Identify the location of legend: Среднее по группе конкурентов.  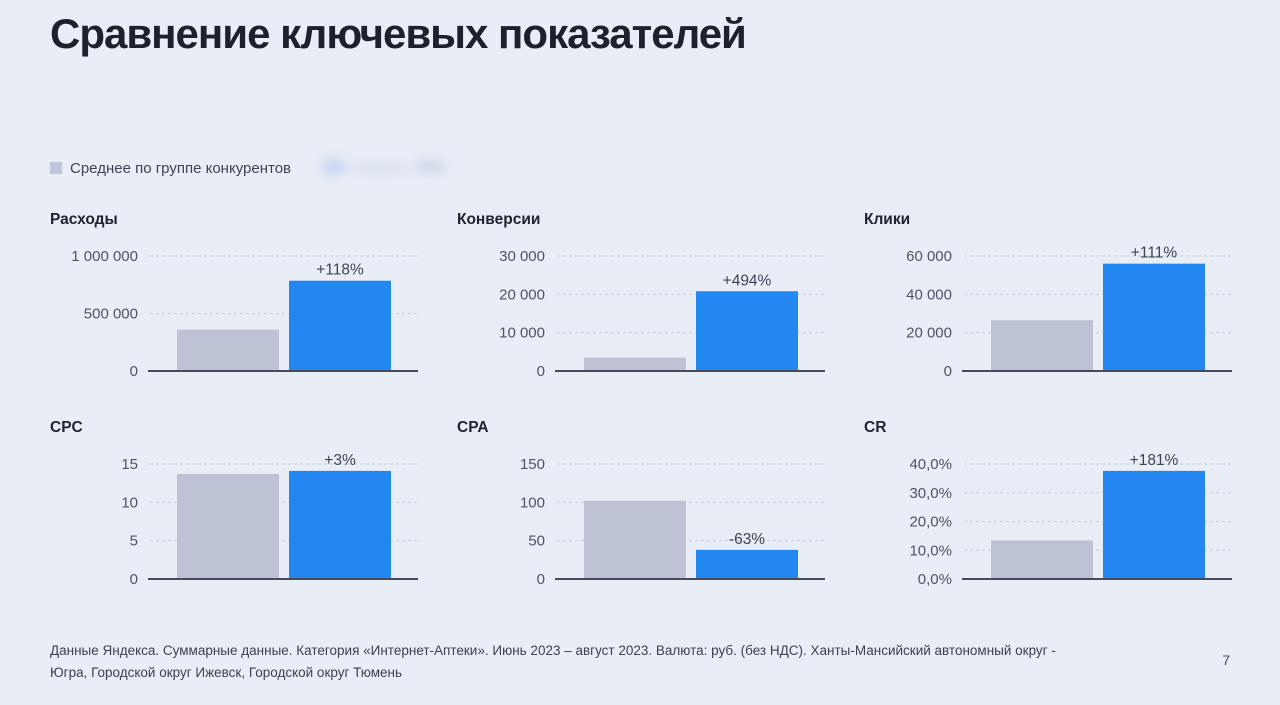
(249, 168).